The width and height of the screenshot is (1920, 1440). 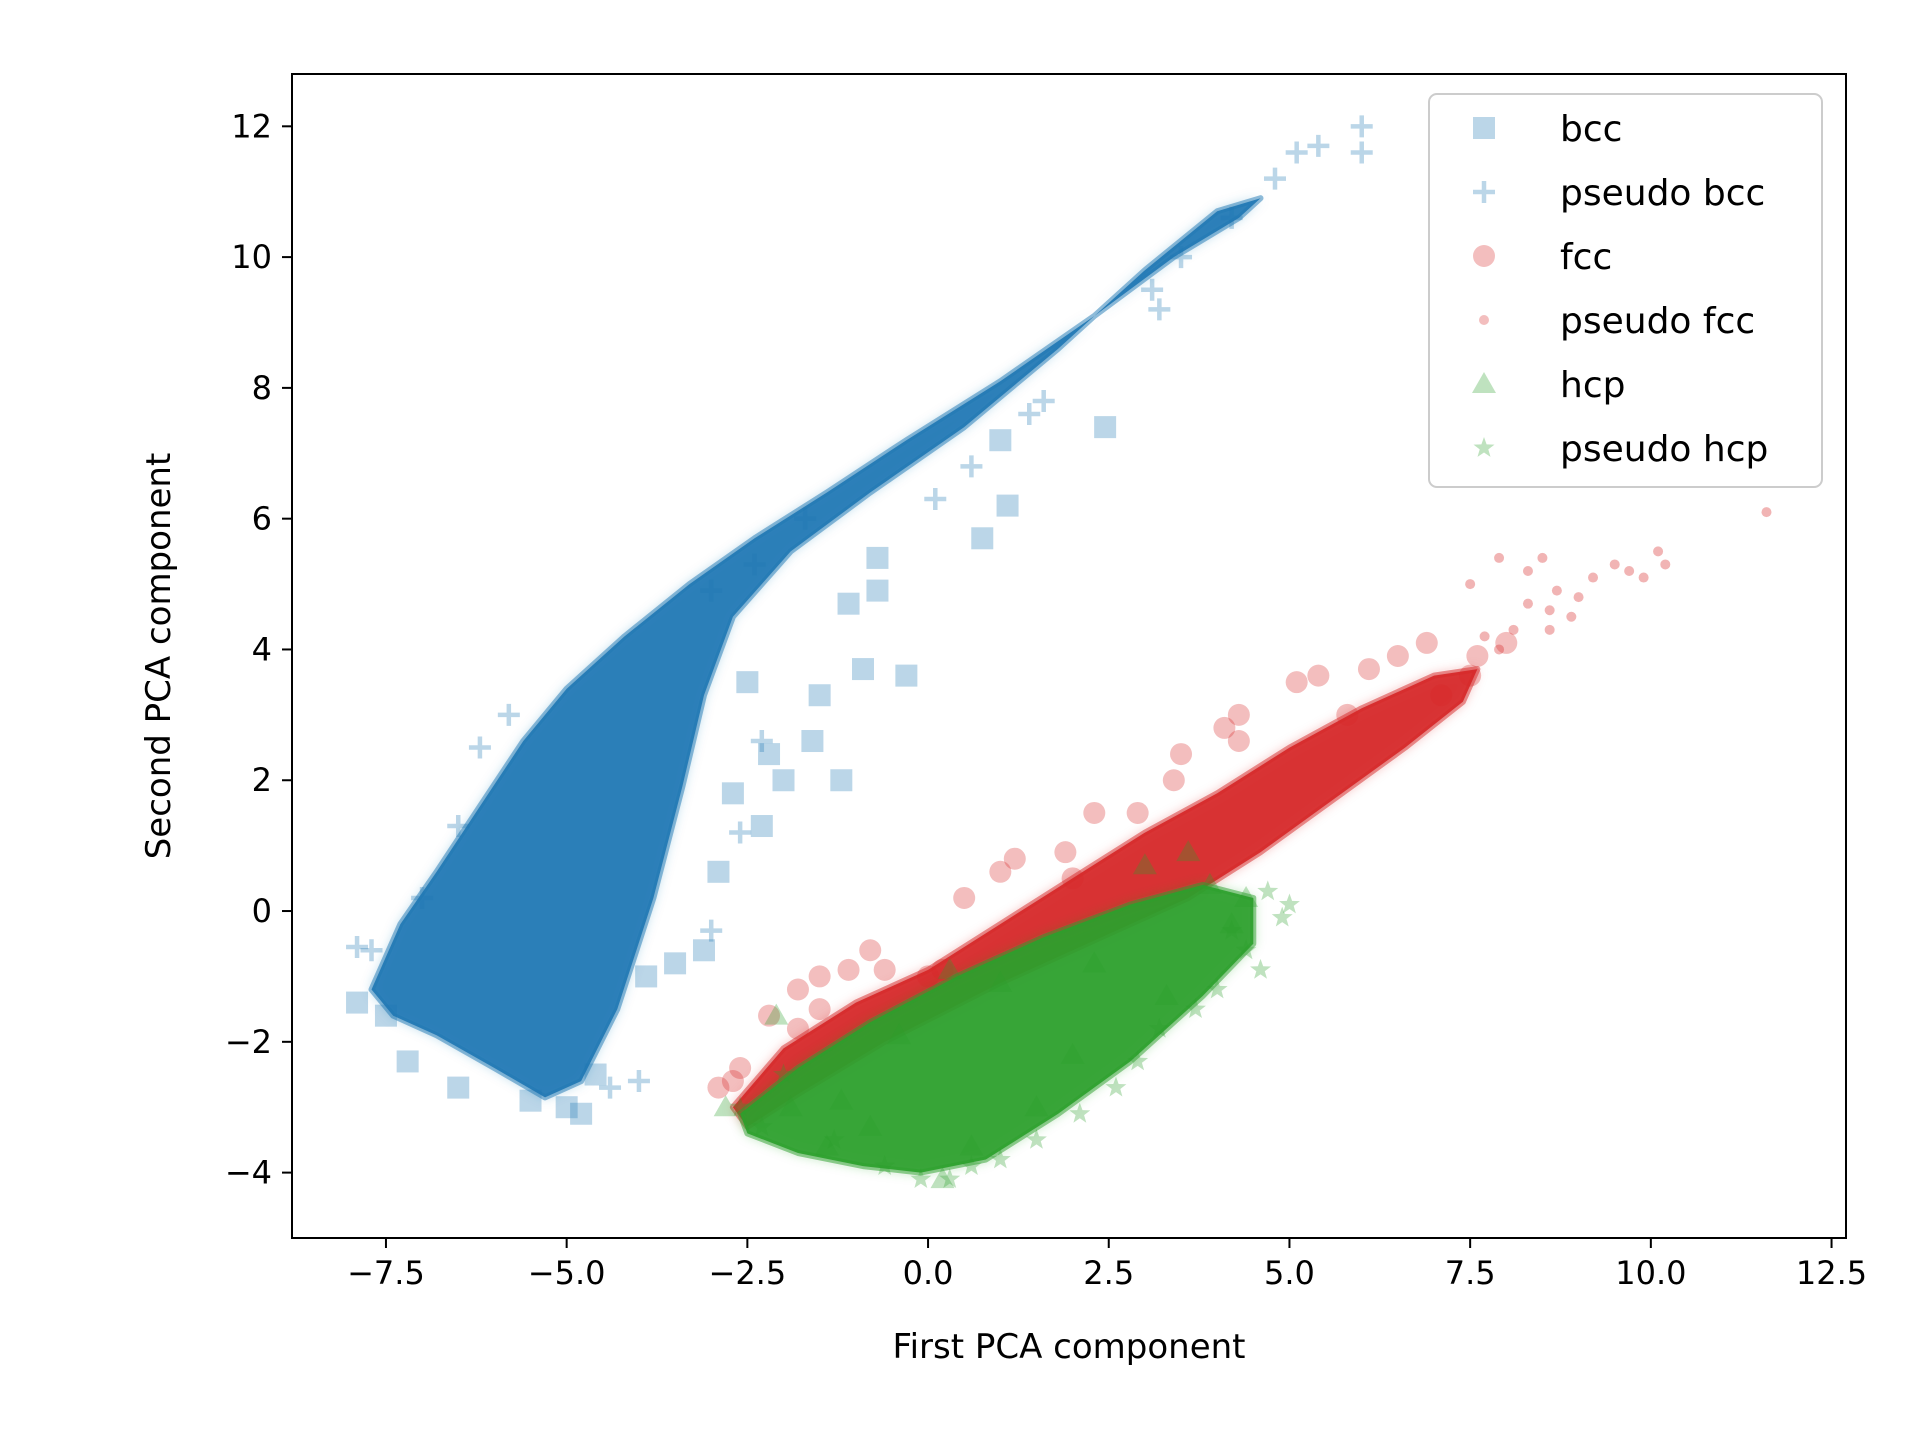 What do you see at coordinates (1484, 256) in the screenshot?
I see `legend-marker-fcc` at bounding box center [1484, 256].